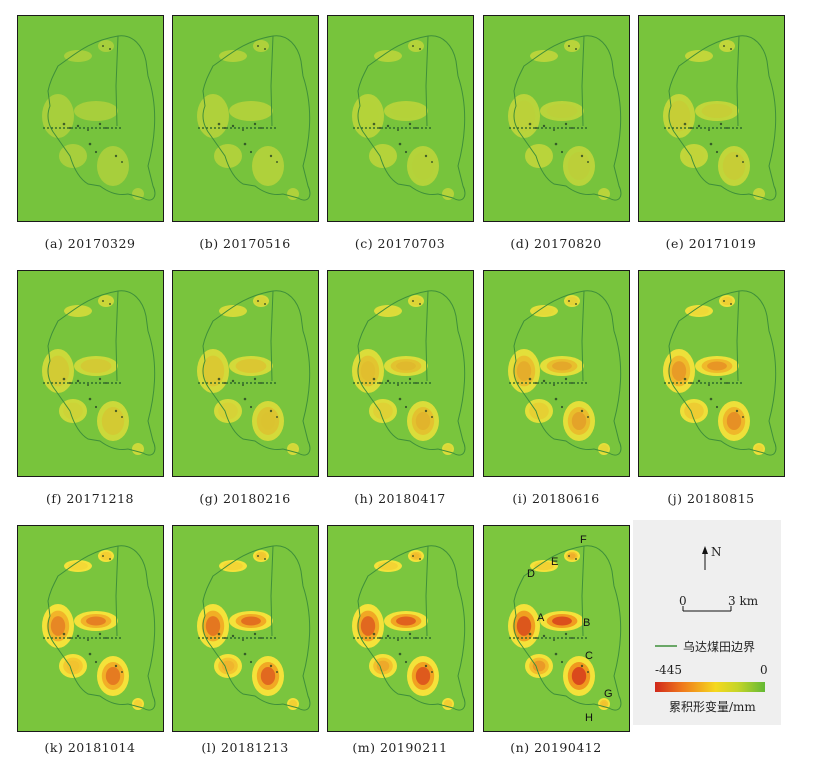 The image size is (813, 769). Describe the element at coordinates (587, 623) in the screenshot. I see `subsidence-zone-label: B` at that location.